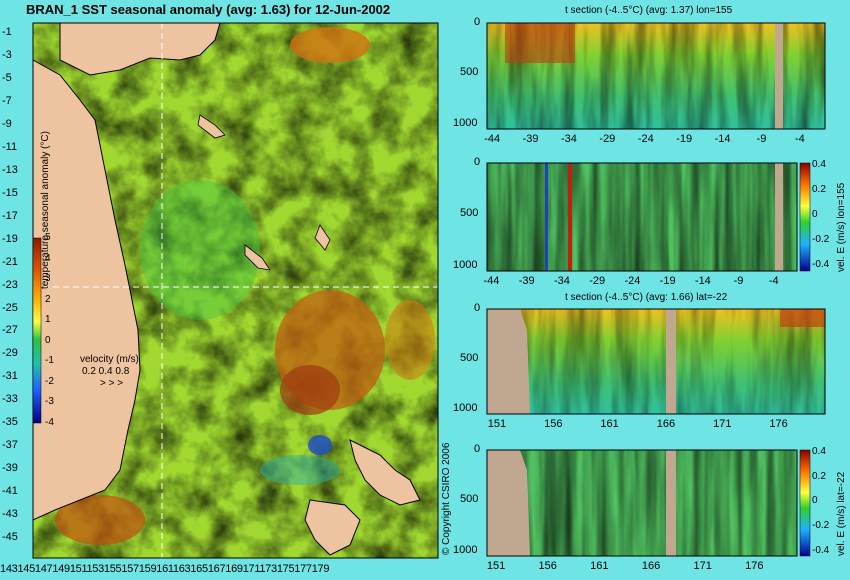 The width and height of the screenshot is (850, 580). I want to click on lat-tick-label: -1, so click(7, 32).